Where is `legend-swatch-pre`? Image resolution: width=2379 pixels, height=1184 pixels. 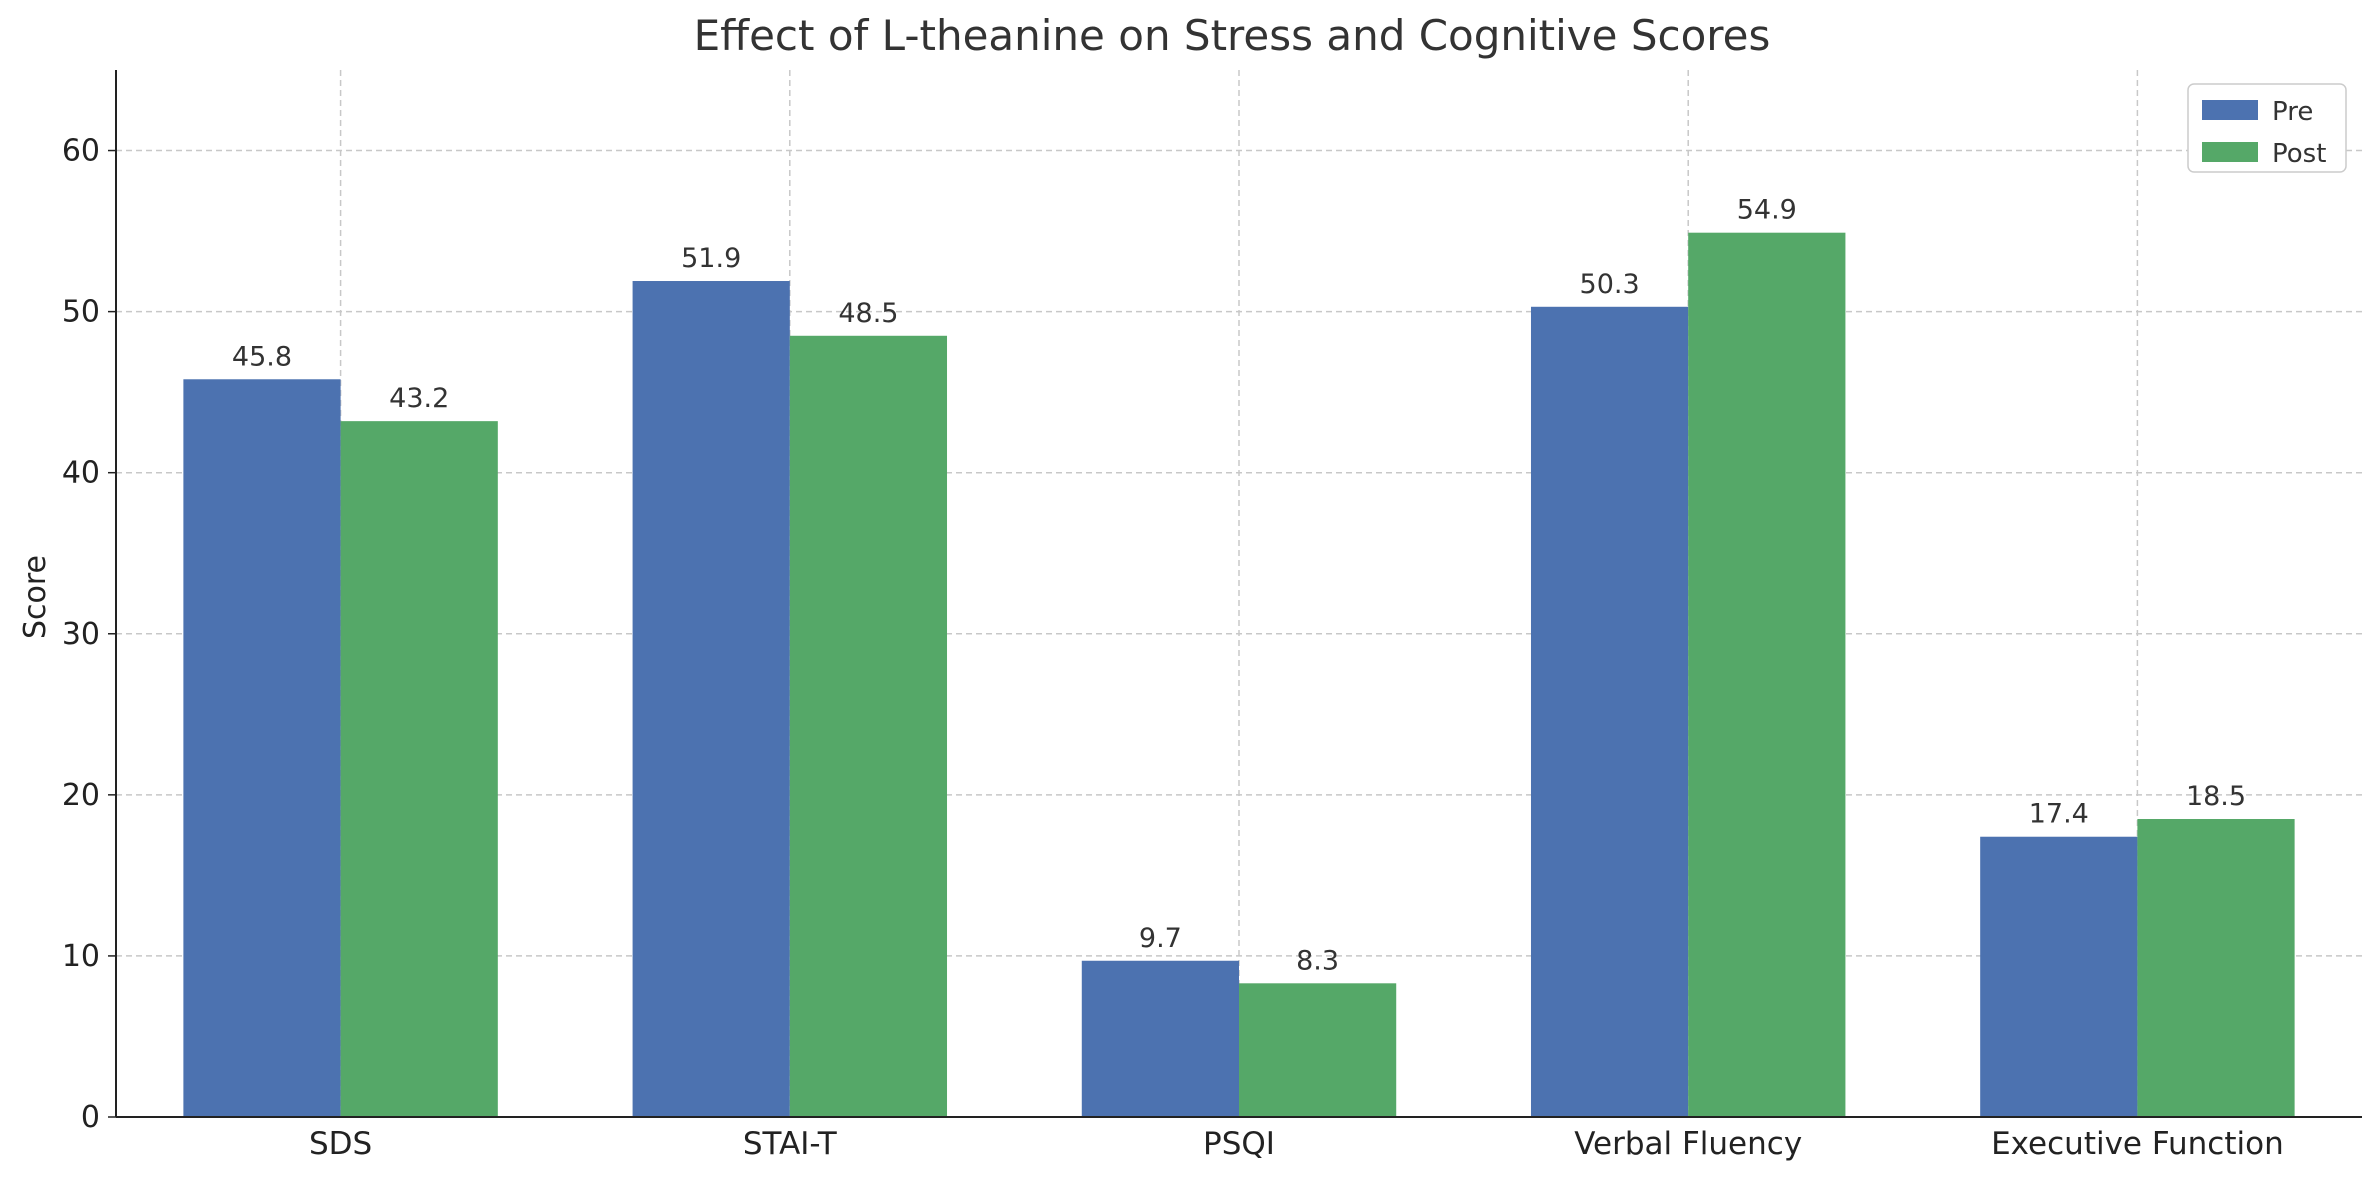 legend-swatch-pre is located at coordinates (2230, 110).